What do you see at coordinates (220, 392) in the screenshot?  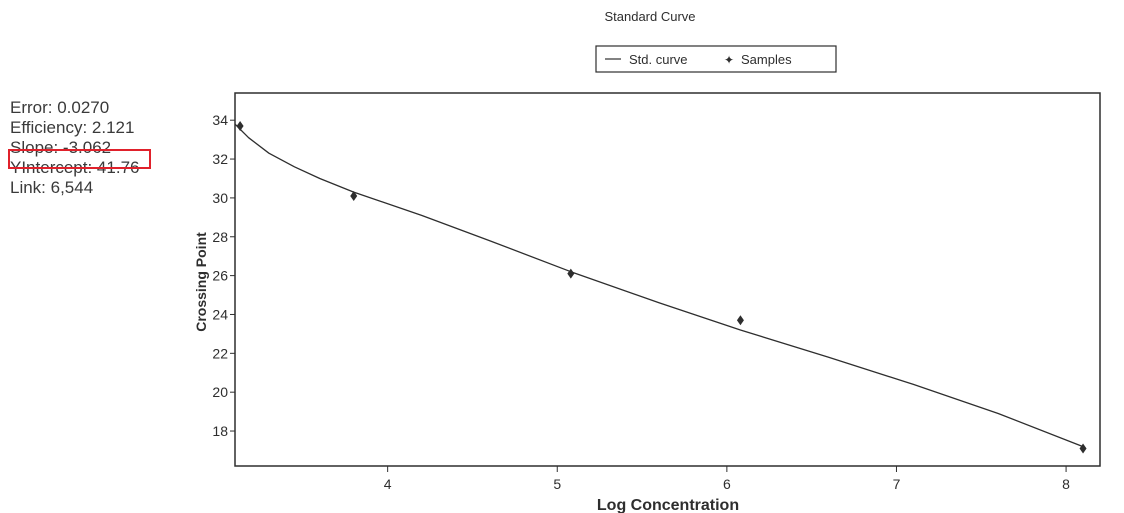 I see `y-tick-label: 20` at bounding box center [220, 392].